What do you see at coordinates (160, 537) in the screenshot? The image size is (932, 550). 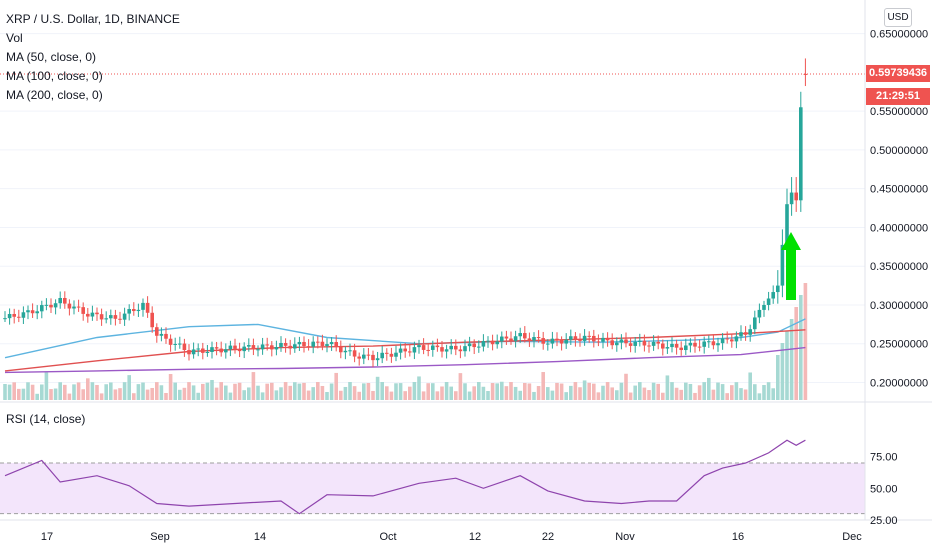 I see `time-tick-label: Sep` at bounding box center [160, 537].